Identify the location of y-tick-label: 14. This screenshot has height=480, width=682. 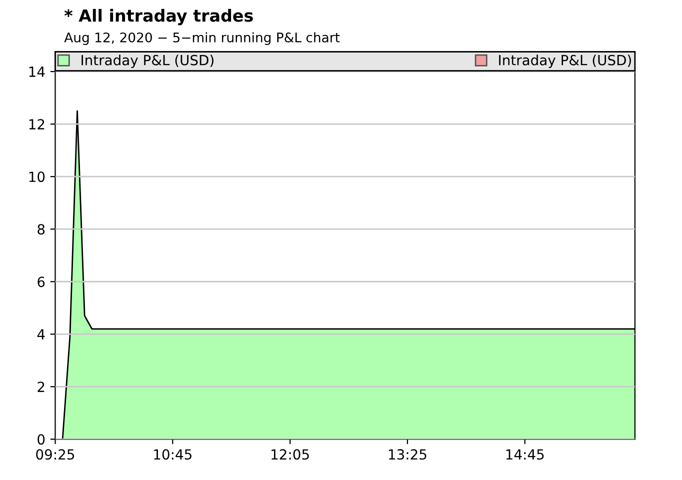
(37, 71).